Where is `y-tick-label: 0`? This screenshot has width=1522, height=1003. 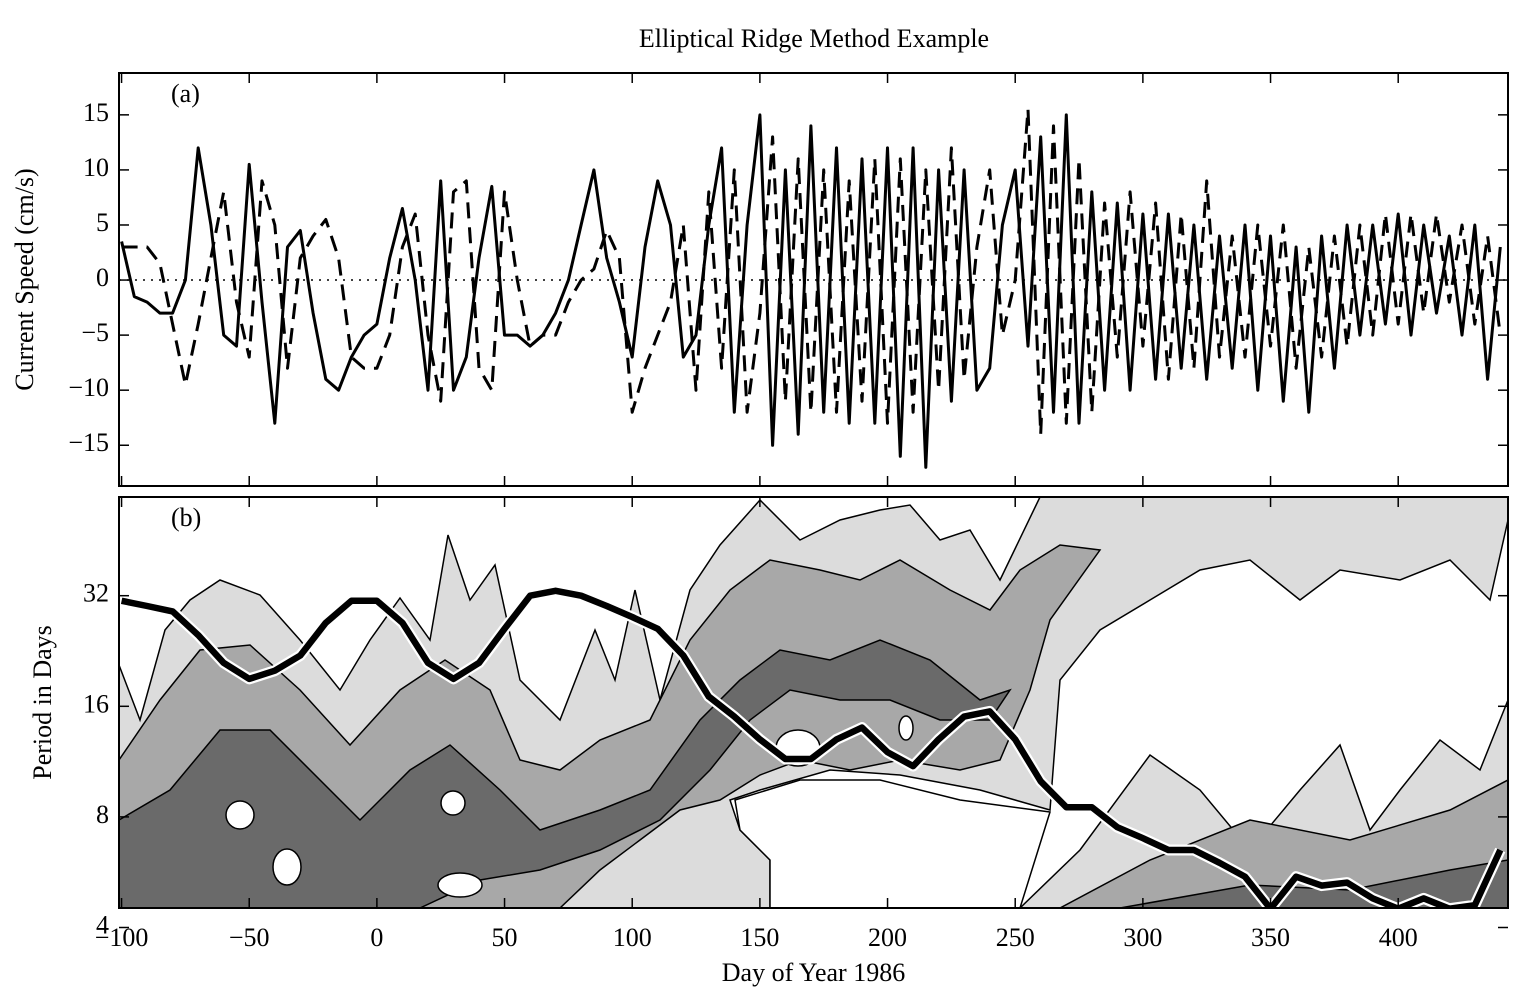 y-tick-label: 0 is located at coordinates (102, 277).